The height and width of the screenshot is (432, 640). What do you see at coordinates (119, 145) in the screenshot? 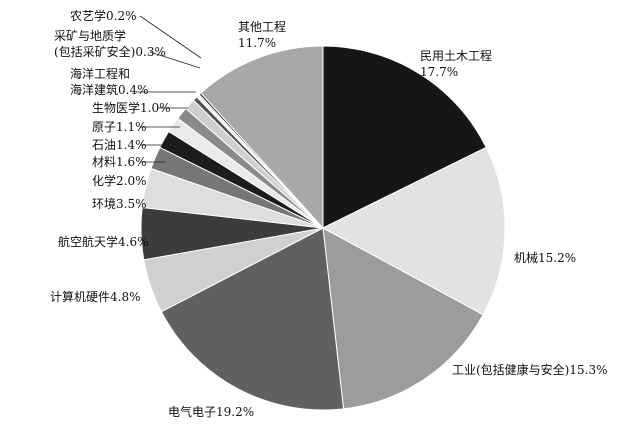
I see `slice-label: 石油1.4%` at bounding box center [119, 145].